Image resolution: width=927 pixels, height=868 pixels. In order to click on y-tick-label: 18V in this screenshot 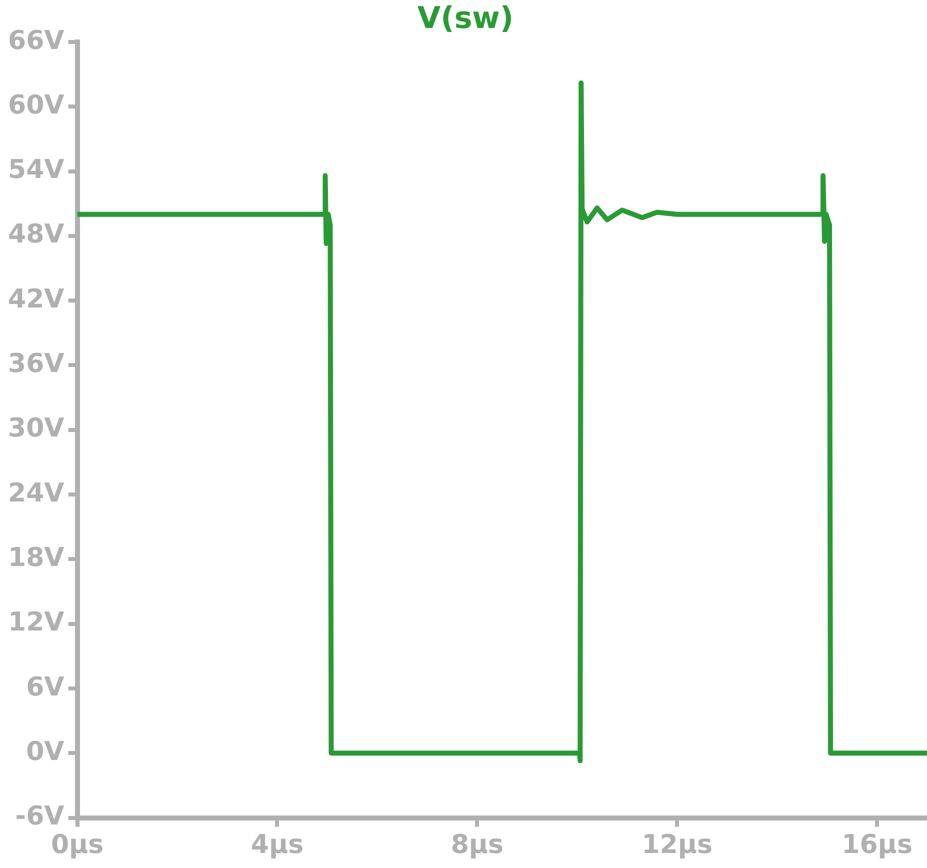, I will do `click(36, 557)`.